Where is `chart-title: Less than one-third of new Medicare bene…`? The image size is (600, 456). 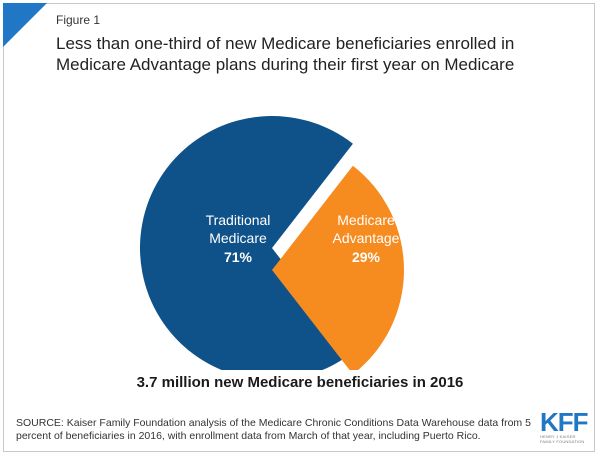
chart-title: Less than one-third of new Medicare bene… is located at coordinates (285, 54).